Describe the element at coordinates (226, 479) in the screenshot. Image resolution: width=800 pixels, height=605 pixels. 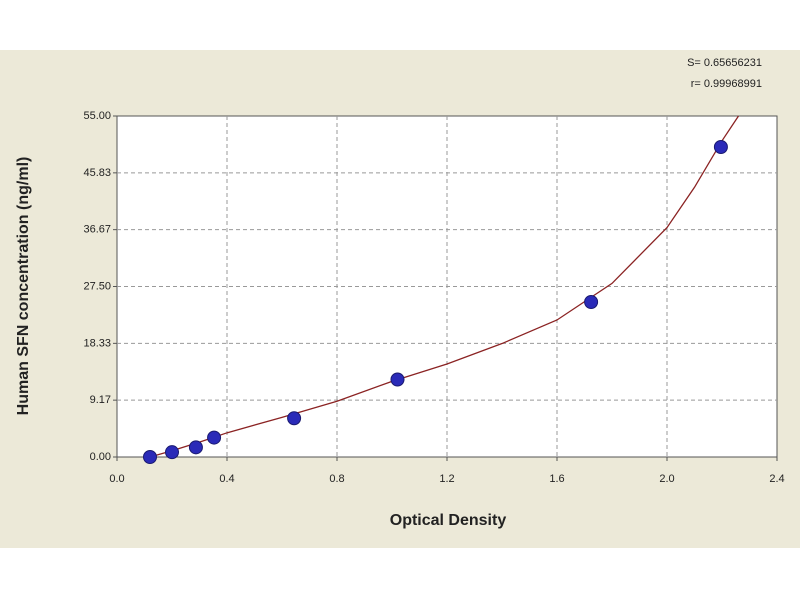
I see `x-tick-label: 0.4` at that location.